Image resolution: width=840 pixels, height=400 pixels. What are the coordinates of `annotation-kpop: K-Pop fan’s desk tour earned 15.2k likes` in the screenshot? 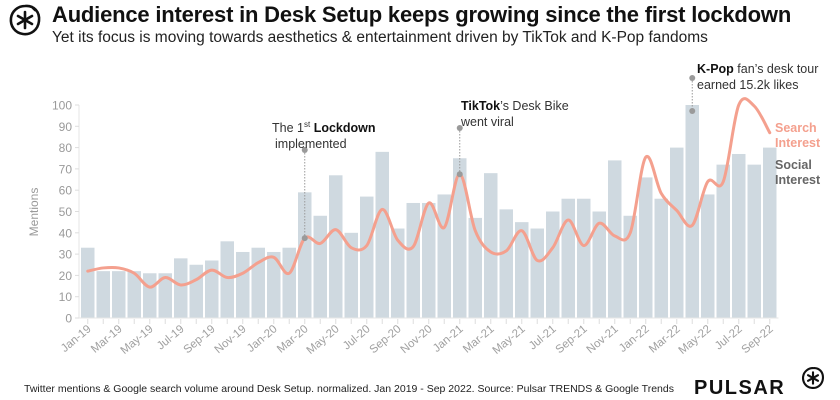 It's located at (757, 77).